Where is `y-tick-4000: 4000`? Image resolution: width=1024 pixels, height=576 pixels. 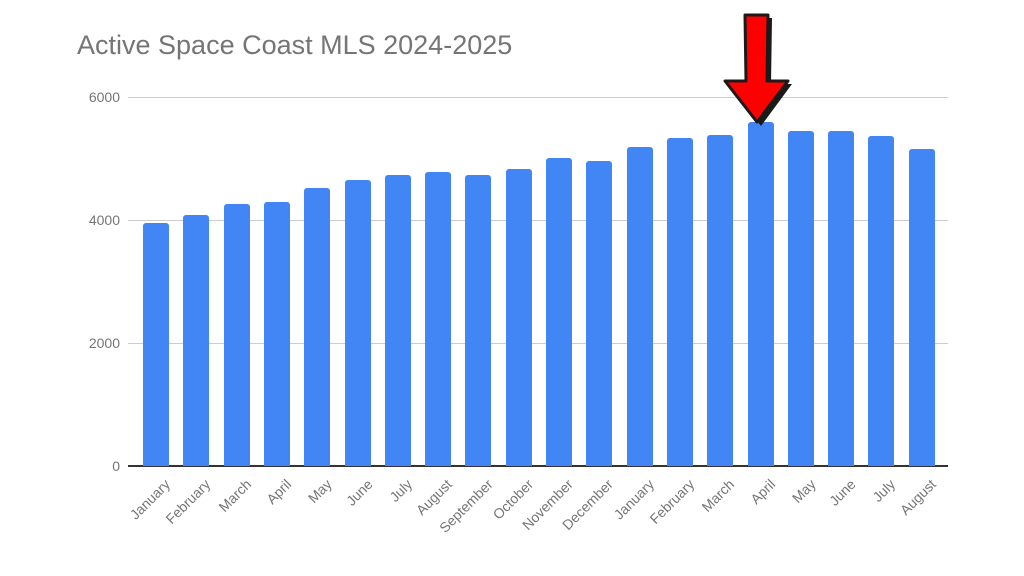
y-tick-4000: 4000 is located at coordinates (104, 220).